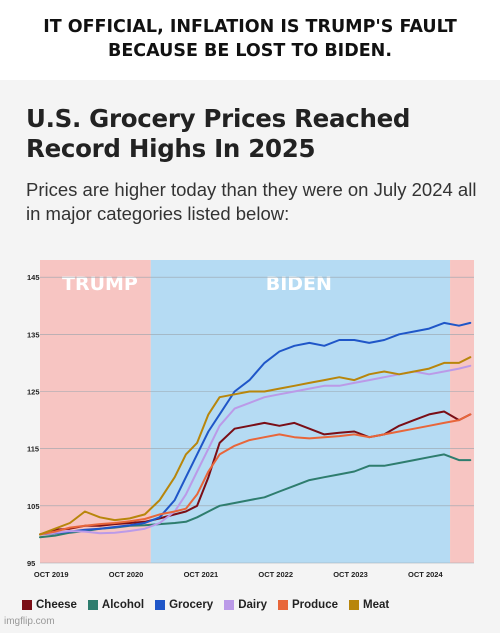 This screenshot has height=633, width=500. What do you see at coordinates (425, 574) in the screenshot?
I see `x-tick-label: OCT 2024` at bounding box center [425, 574].